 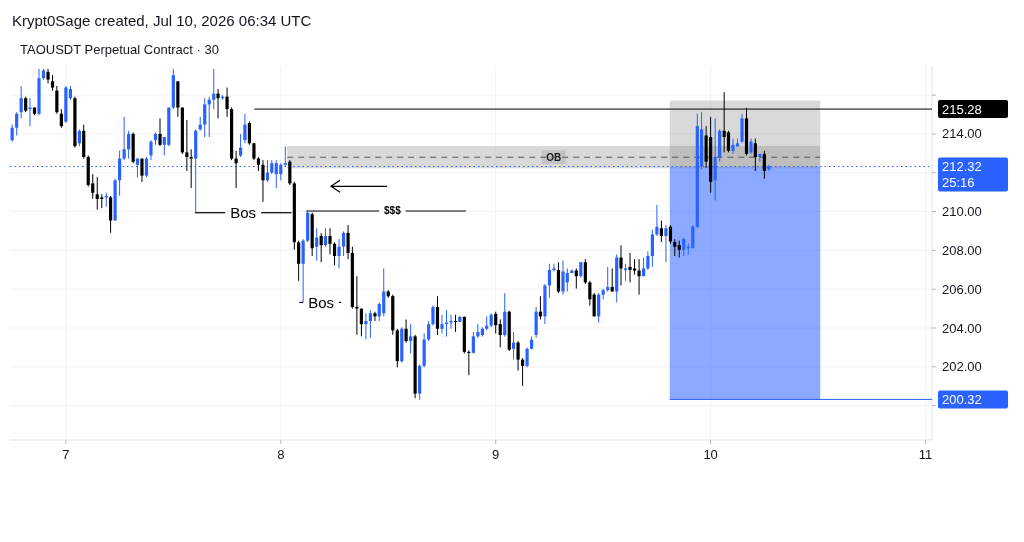 What do you see at coordinates (962, 399) in the screenshot?
I see `ref-line-label: 200.32` at bounding box center [962, 399].